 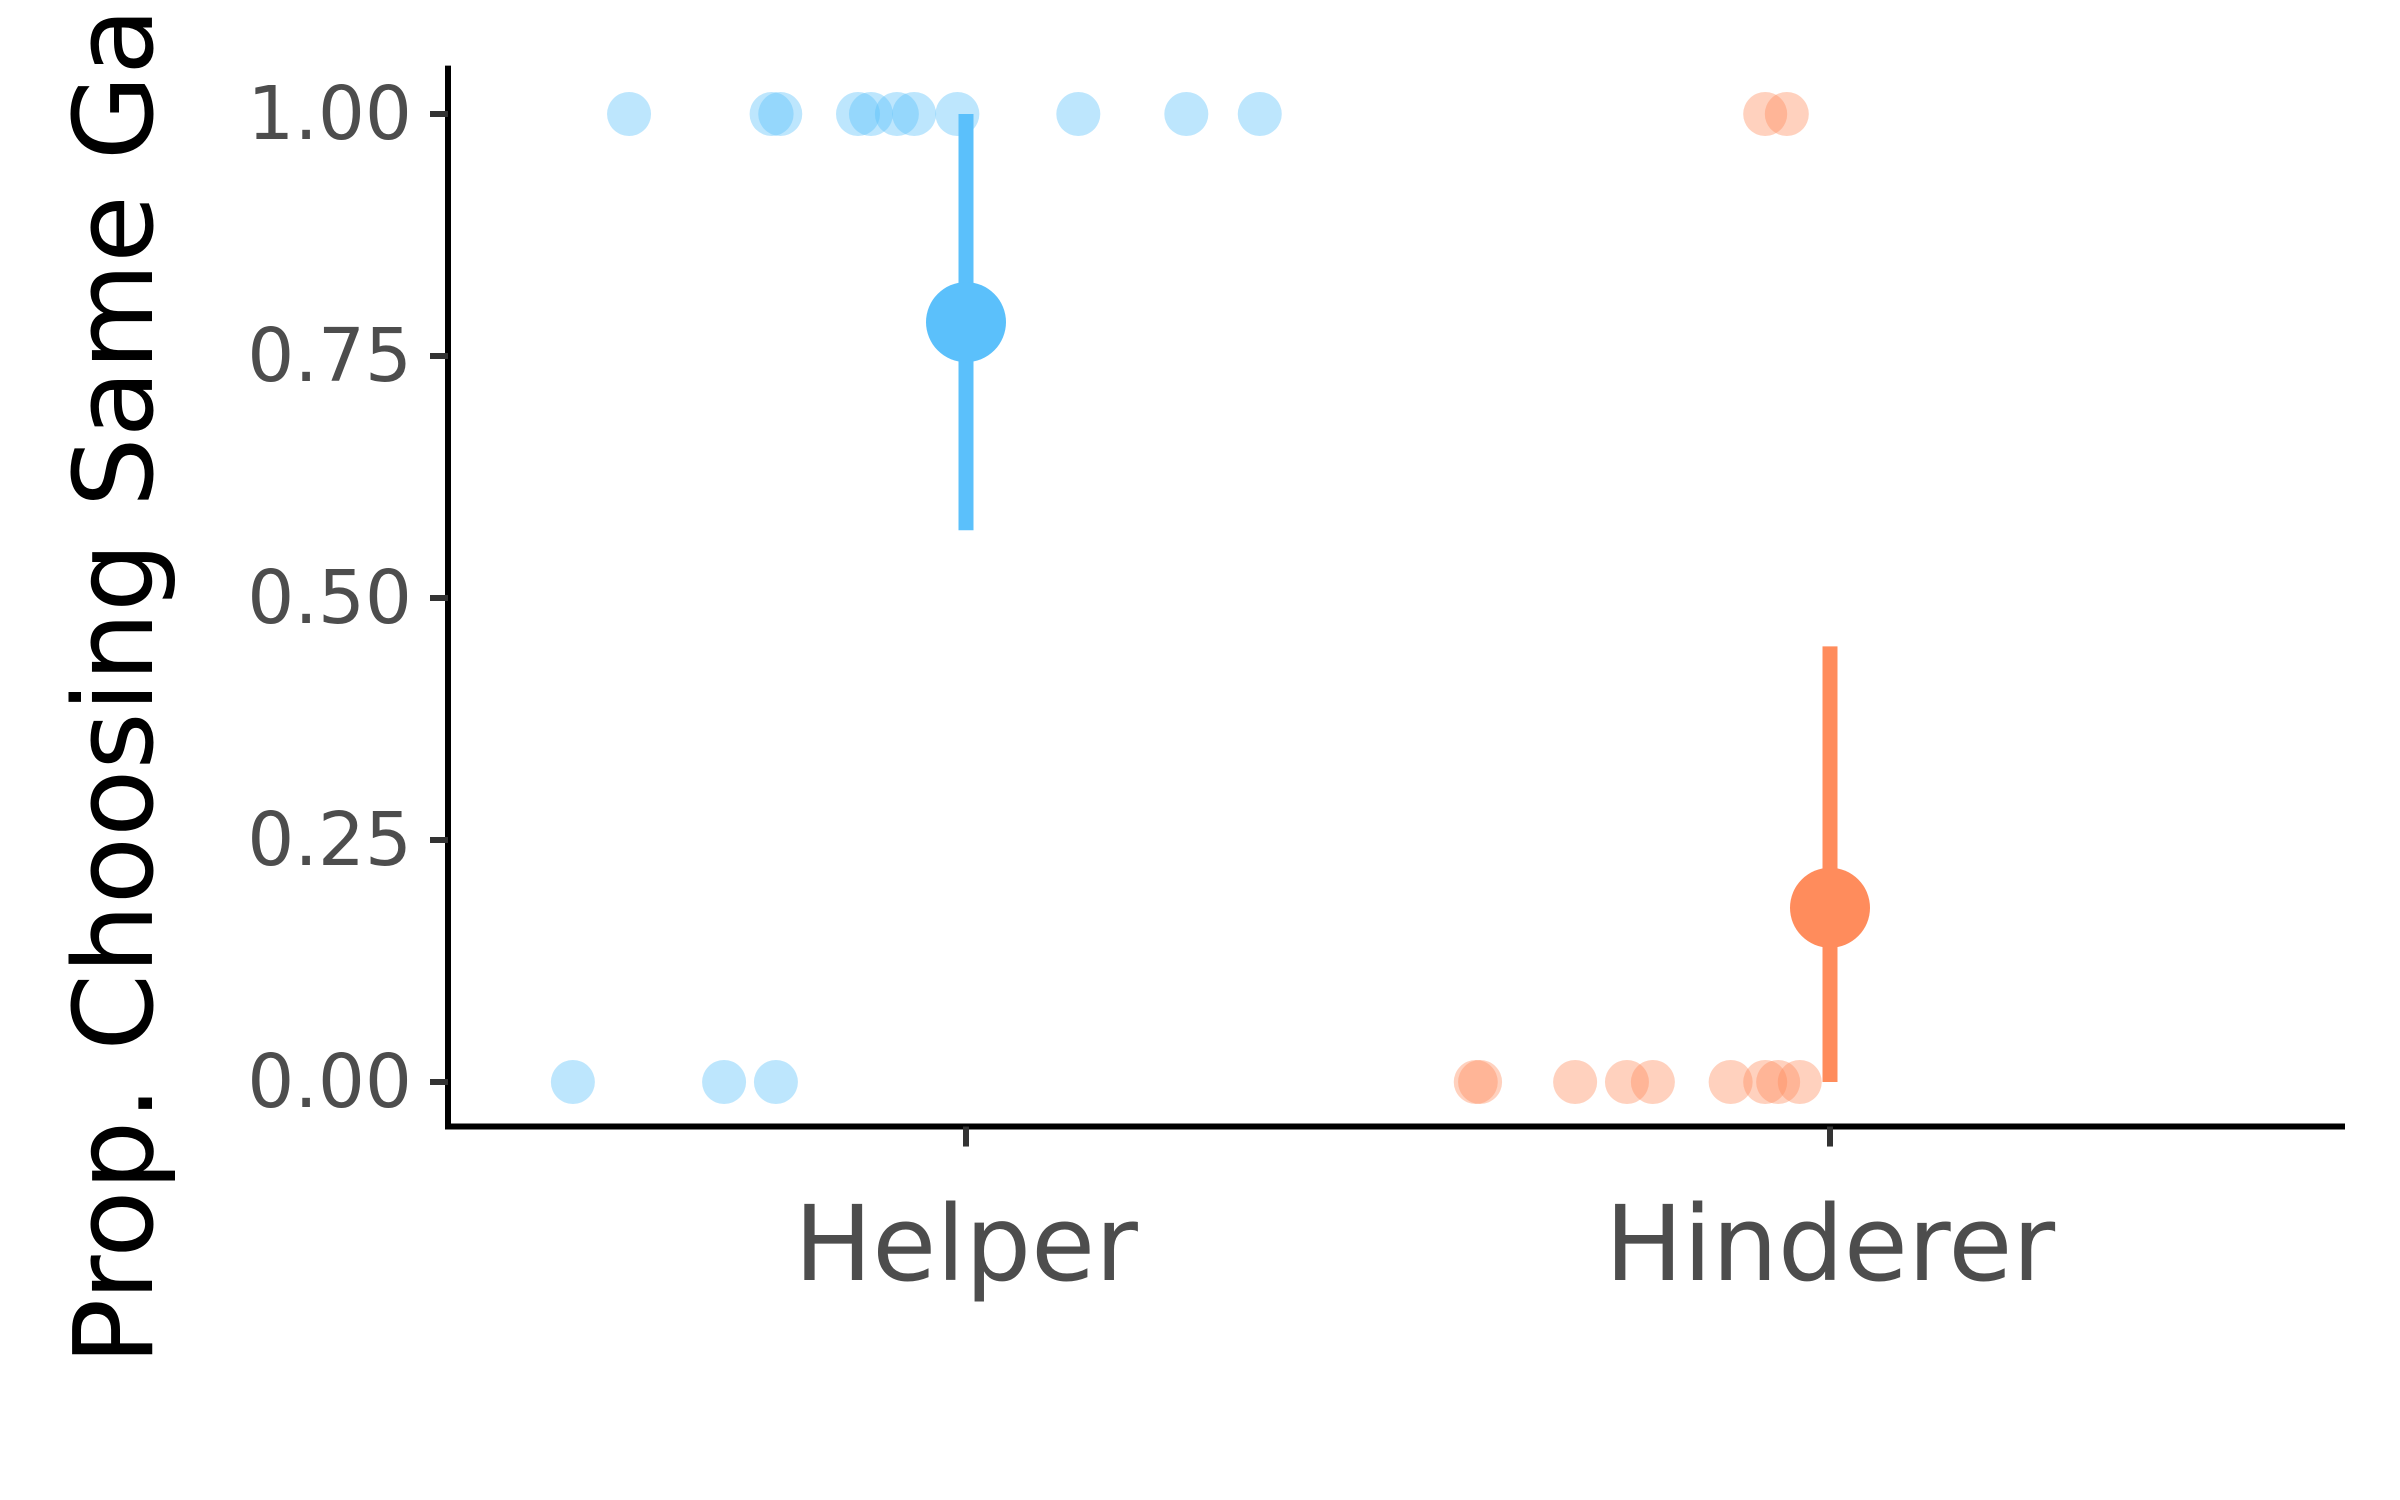 I want to click on y-tick-label: 0.75, so click(x=329, y=356).